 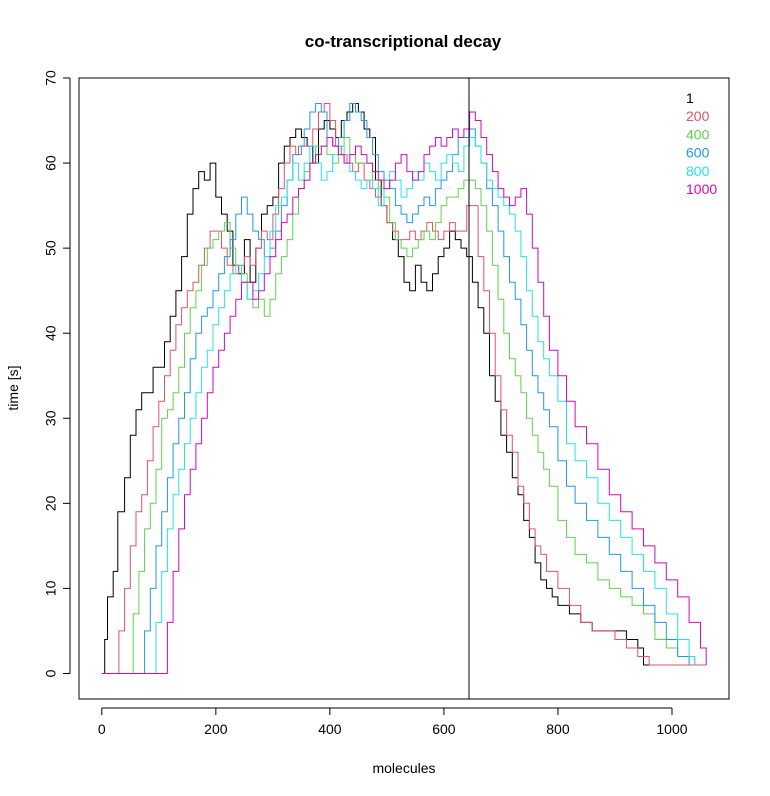 What do you see at coordinates (698, 116) in the screenshot?
I see `legend-entry-200: 200` at bounding box center [698, 116].